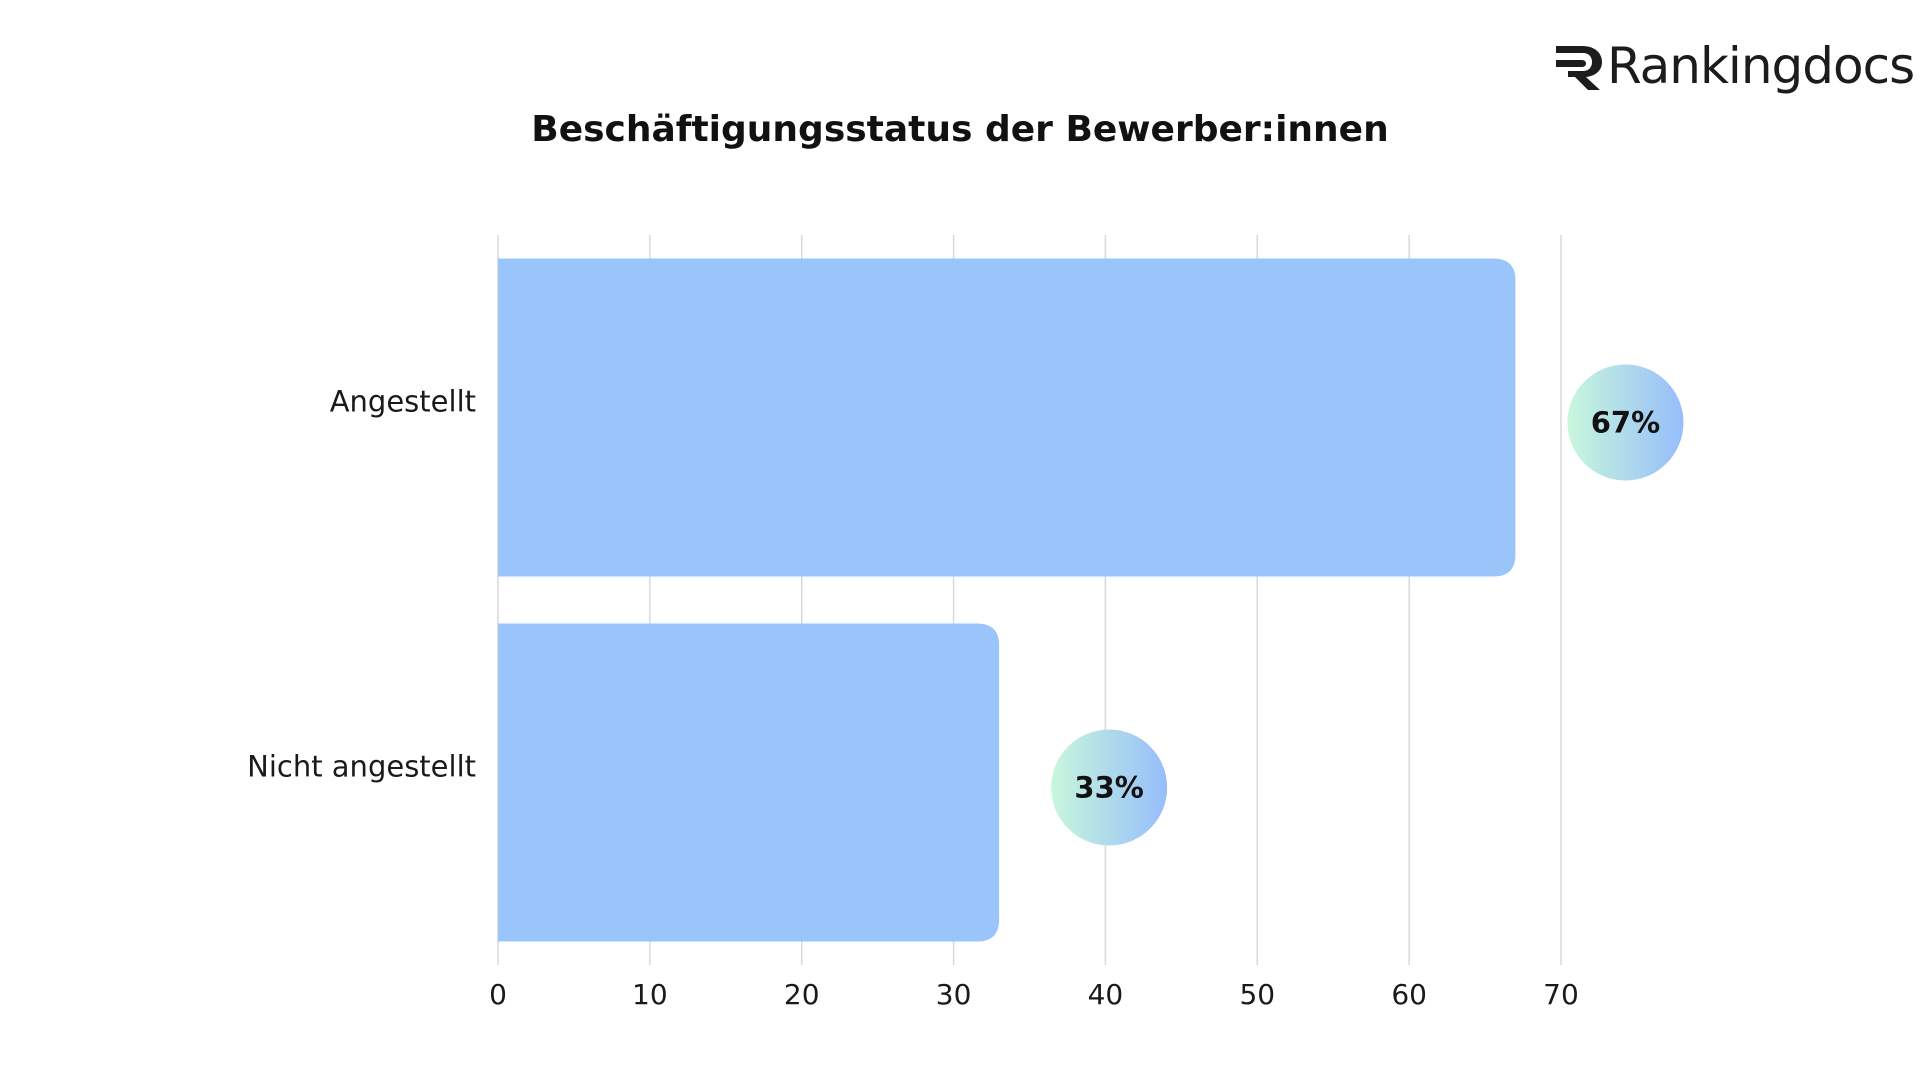 This screenshot has height=1080, width=1920. I want to click on bar-nicht-angestellt, so click(749, 782).